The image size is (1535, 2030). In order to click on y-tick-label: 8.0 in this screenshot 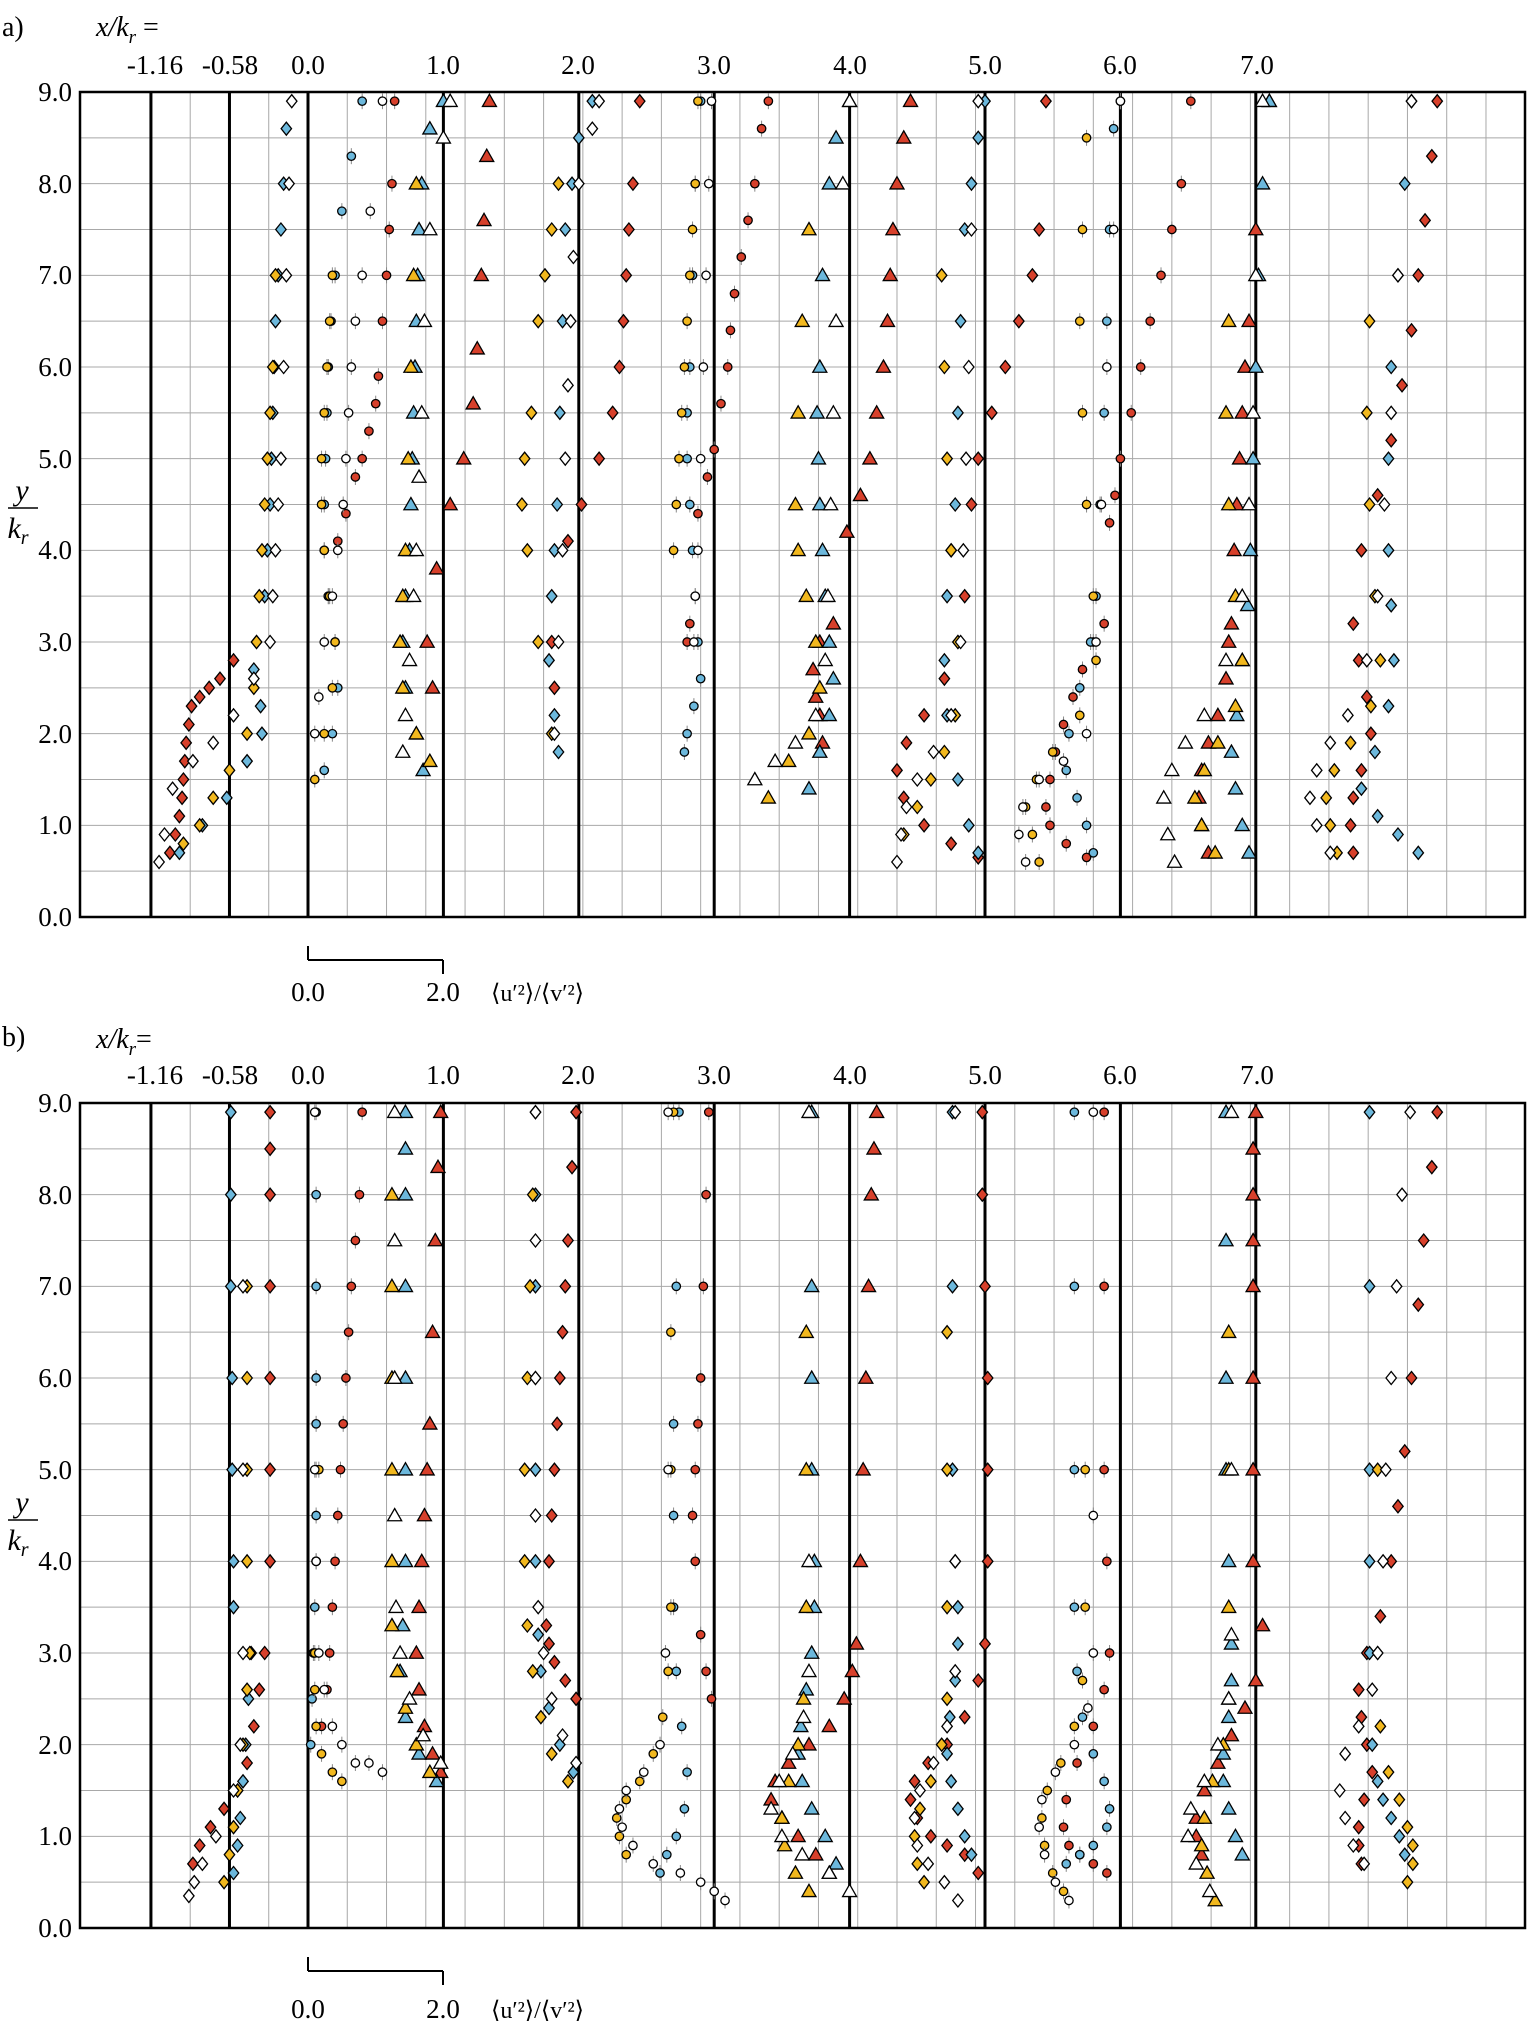, I will do `click(55, 1195)`.